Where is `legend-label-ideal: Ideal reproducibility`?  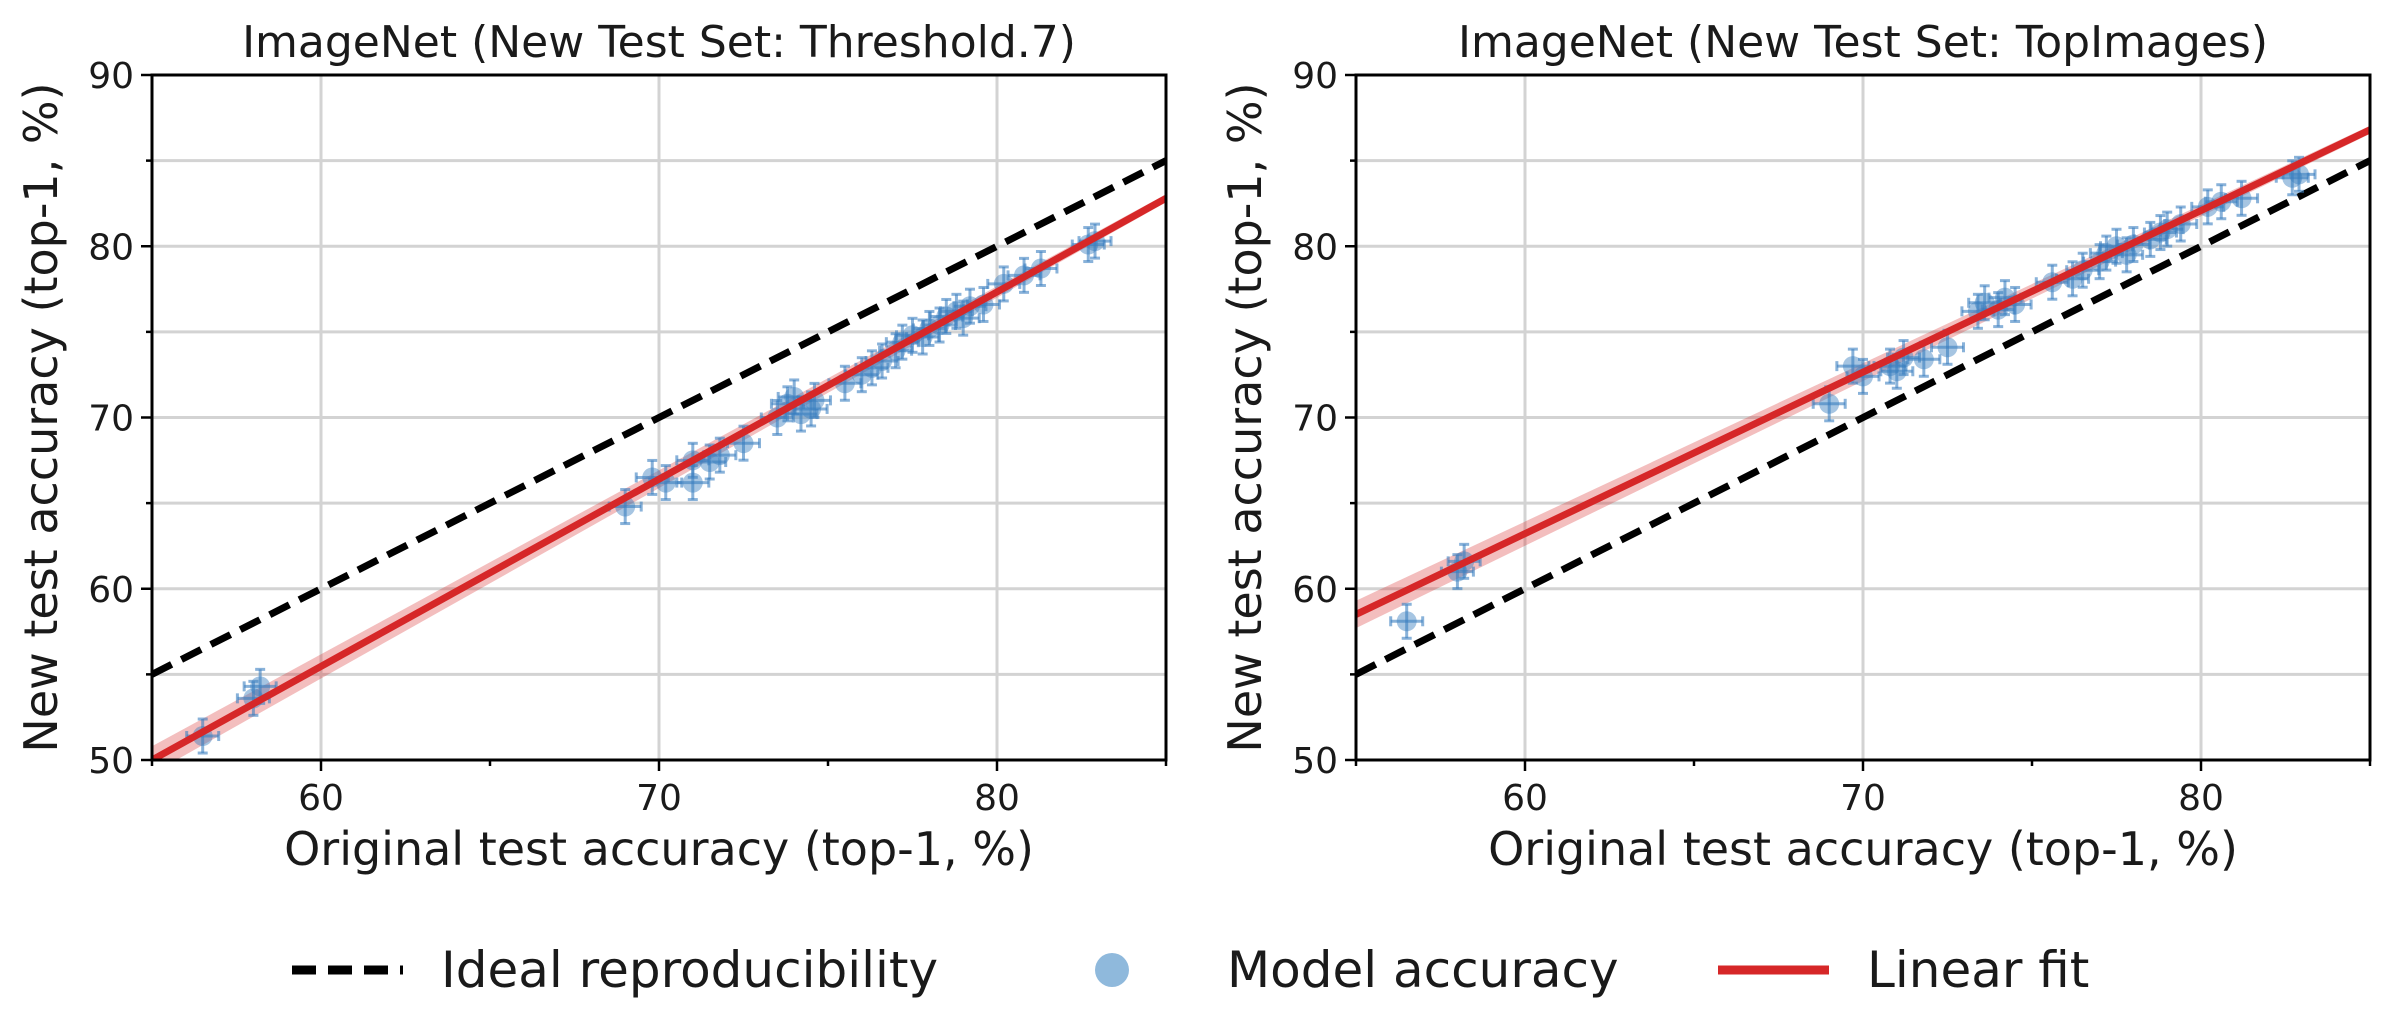 legend-label-ideal: Ideal reproducibility is located at coordinates (690, 970).